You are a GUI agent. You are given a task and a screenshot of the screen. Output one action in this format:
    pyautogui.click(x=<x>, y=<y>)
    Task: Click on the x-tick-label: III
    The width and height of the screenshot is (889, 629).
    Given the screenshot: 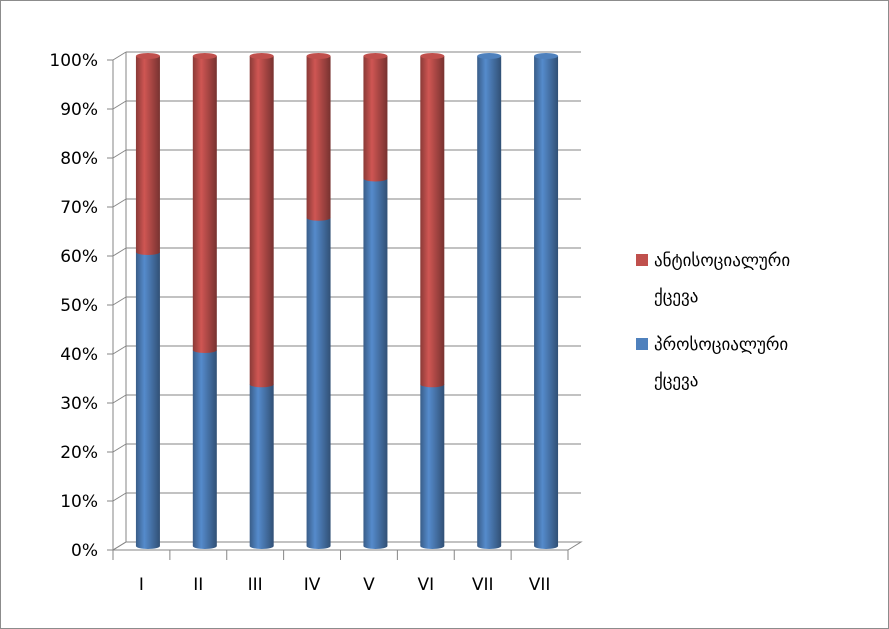 What is the action you would take?
    pyautogui.click(x=255, y=585)
    